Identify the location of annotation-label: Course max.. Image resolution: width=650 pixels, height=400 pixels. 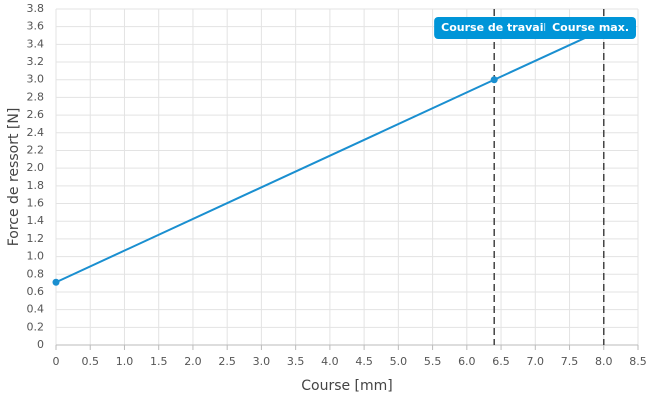
(590, 27).